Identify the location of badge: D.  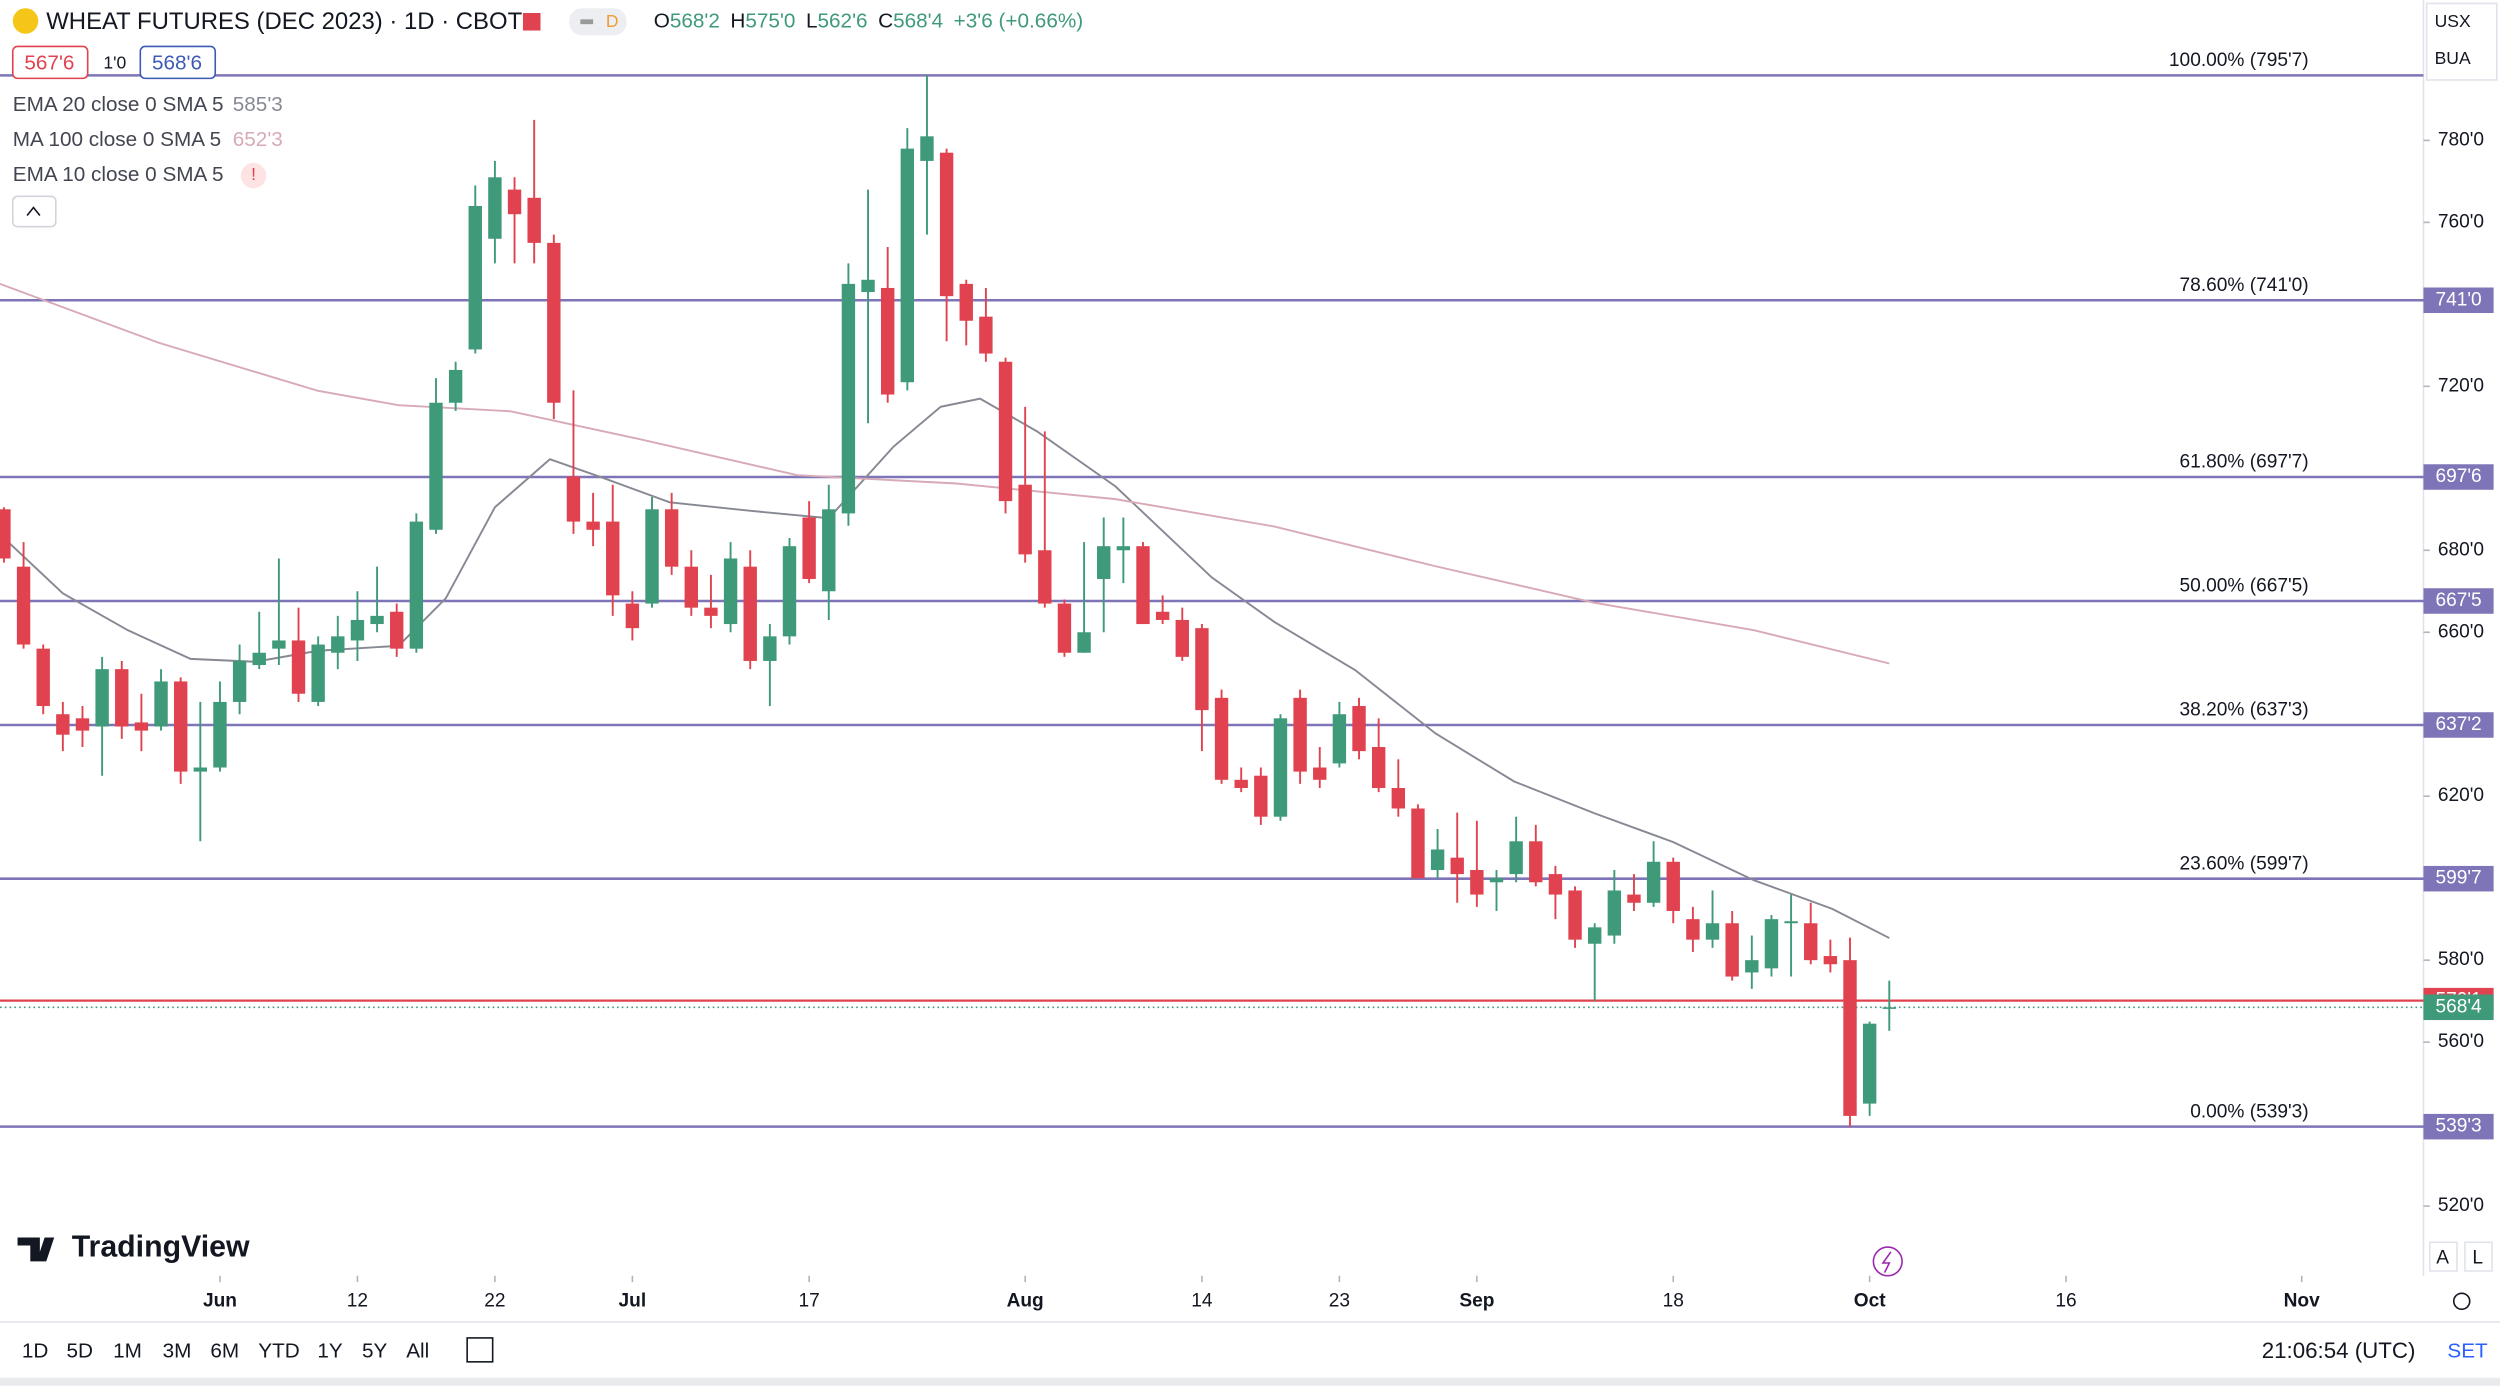
(612, 21).